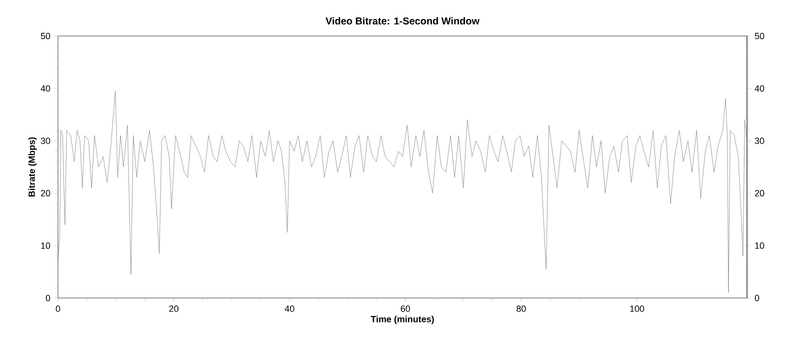 Image resolution: width=785 pixels, height=353 pixels. Describe the element at coordinates (759, 141) in the screenshot. I see `y2-tick-label: 30` at that location.